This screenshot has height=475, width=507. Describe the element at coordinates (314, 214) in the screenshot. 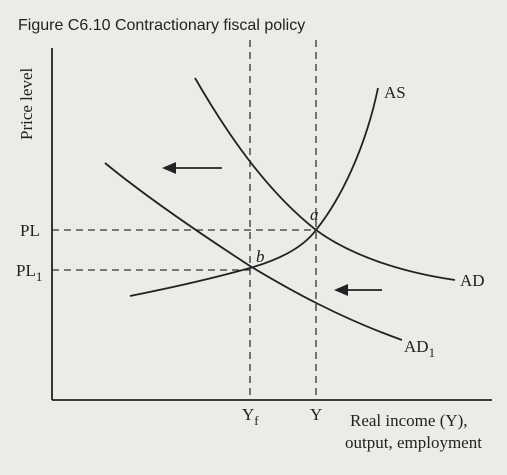

I see `point-a: a` at that location.